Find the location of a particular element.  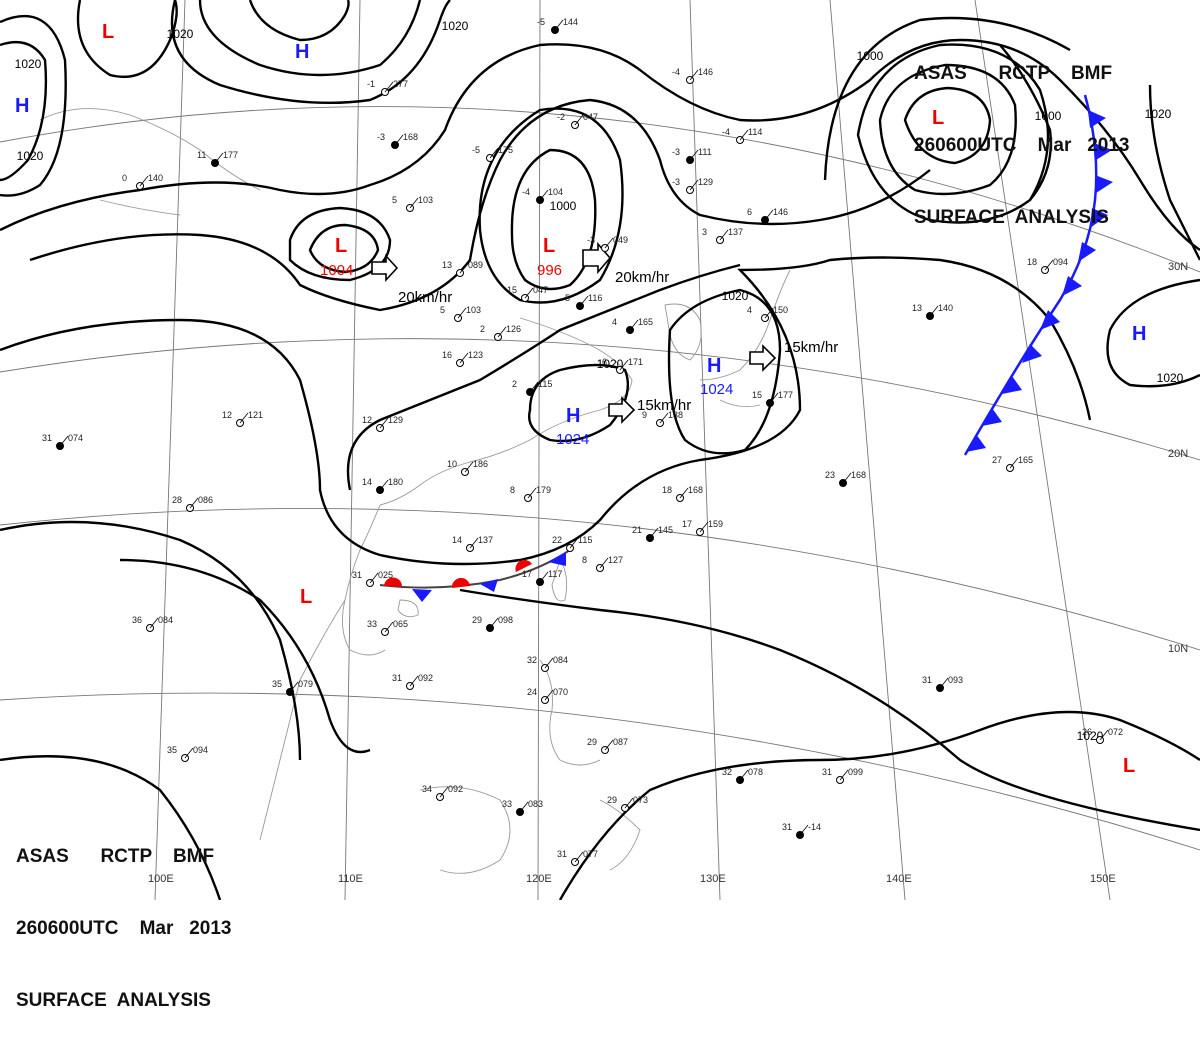

station-plot: -4 104 is located at coordinates (542, 195).